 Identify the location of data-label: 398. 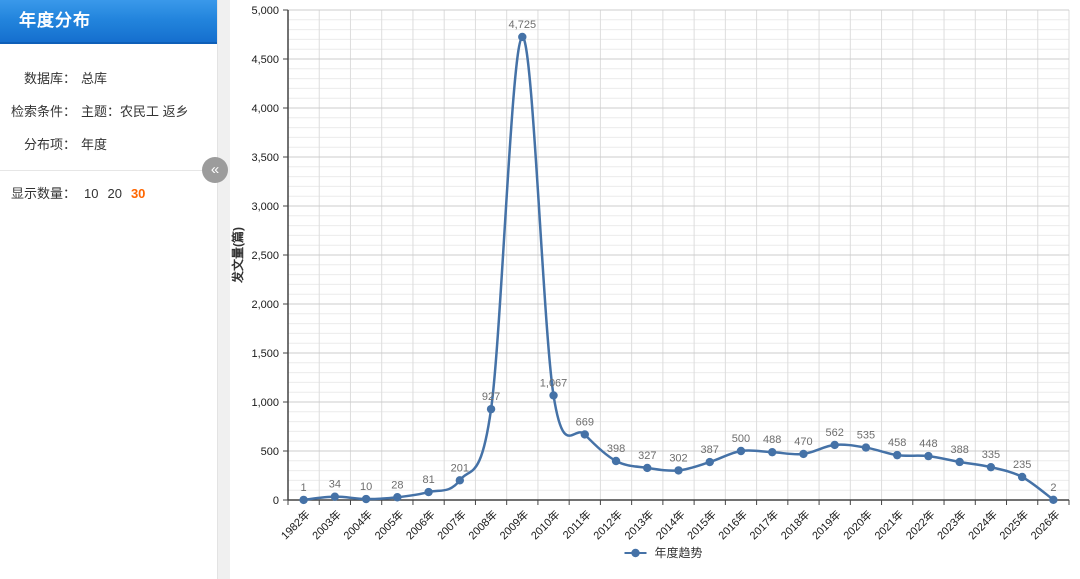
(616, 449).